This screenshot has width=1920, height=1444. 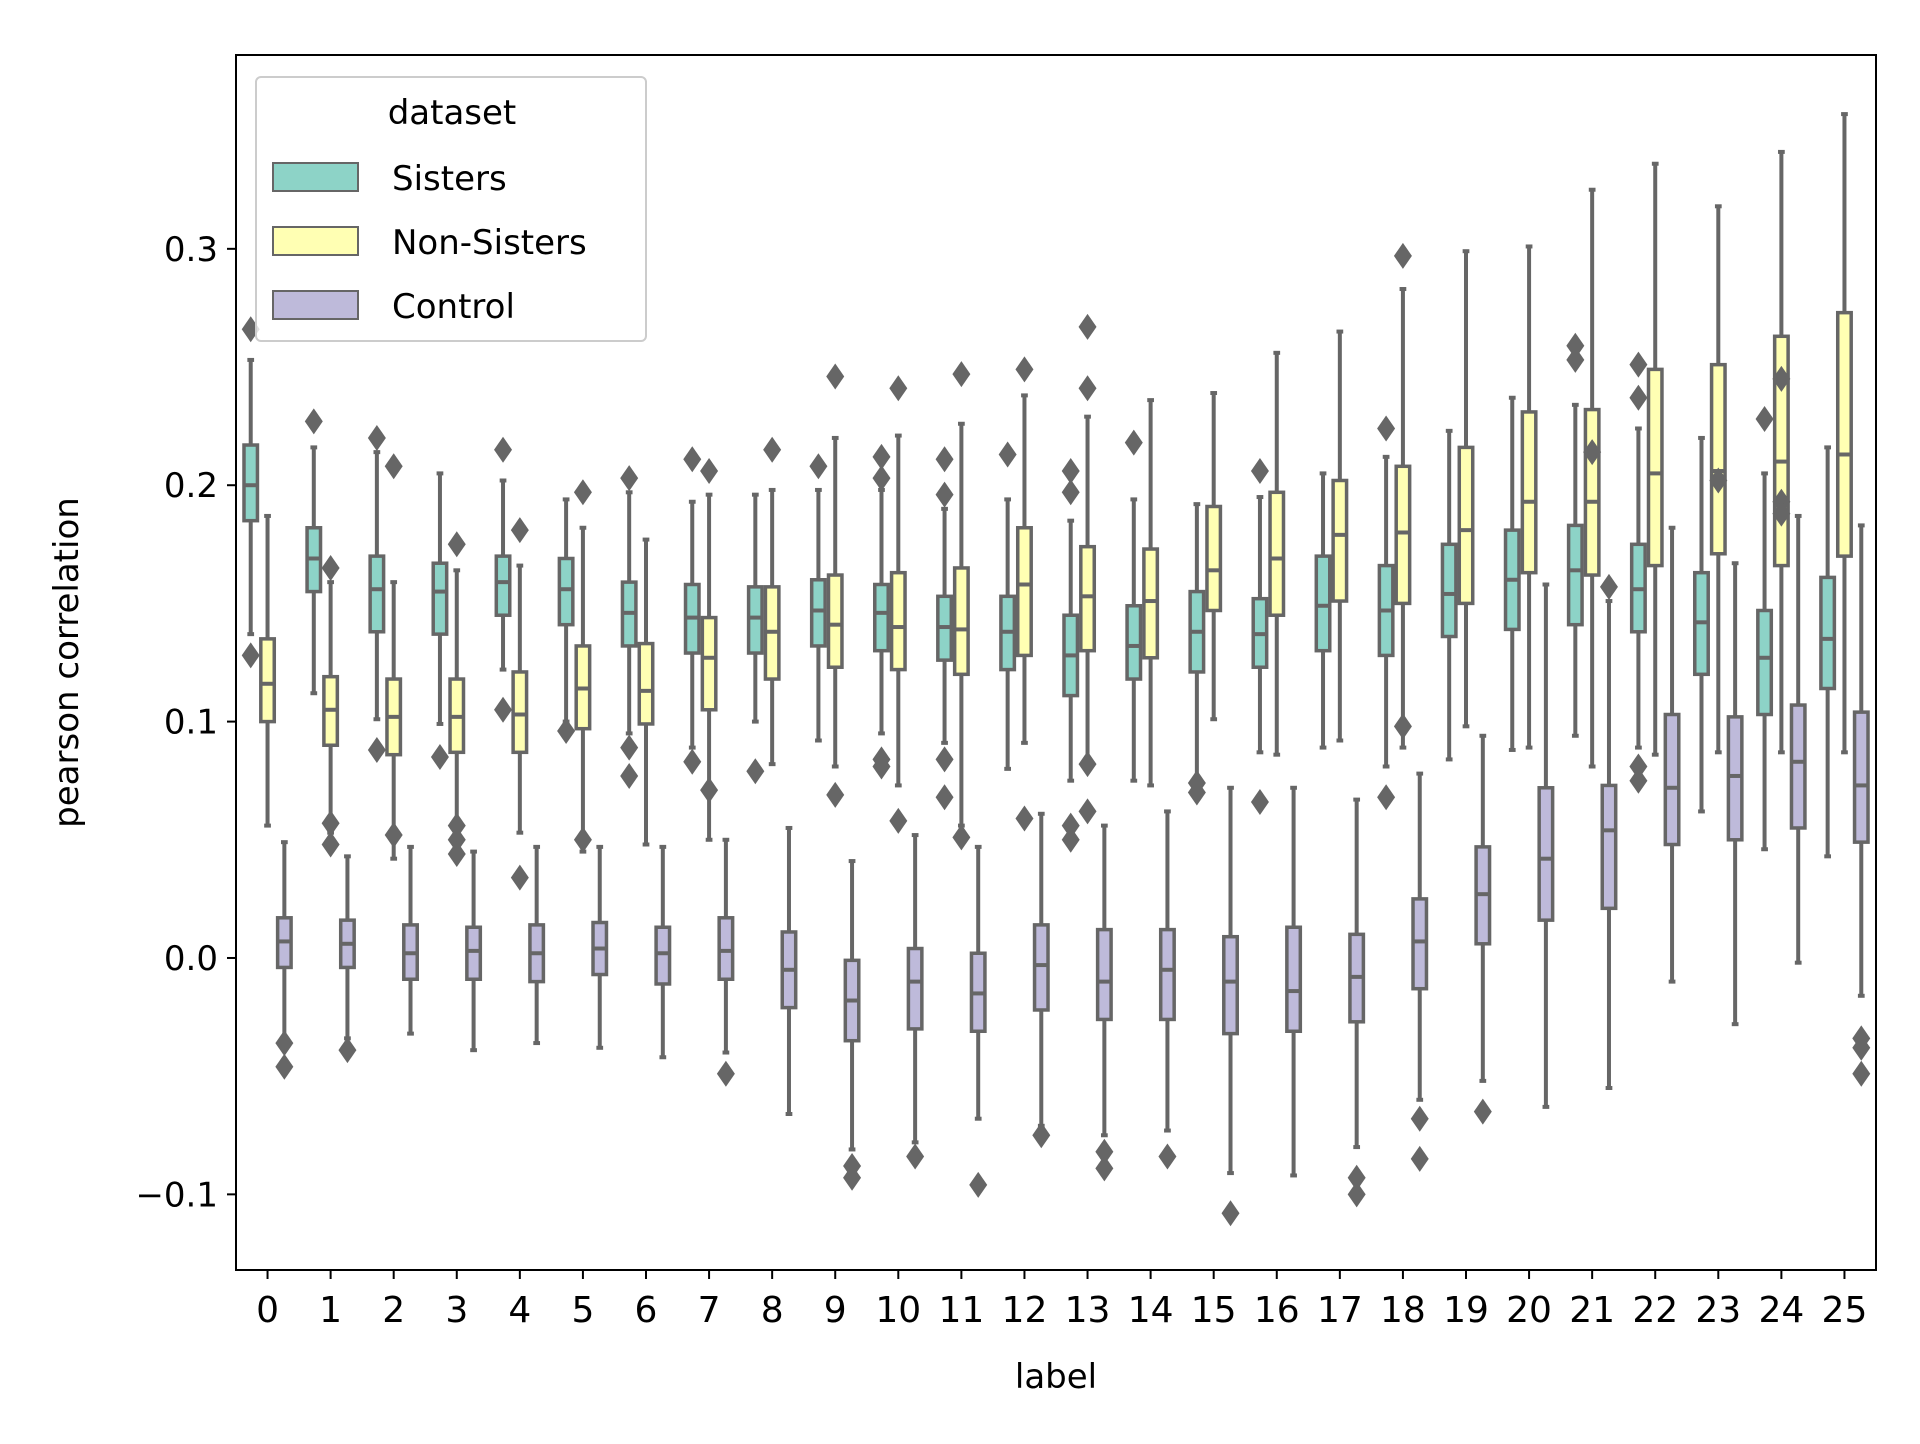 What do you see at coordinates (835, 1310) in the screenshot?
I see `x-tick-label: 9` at bounding box center [835, 1310].